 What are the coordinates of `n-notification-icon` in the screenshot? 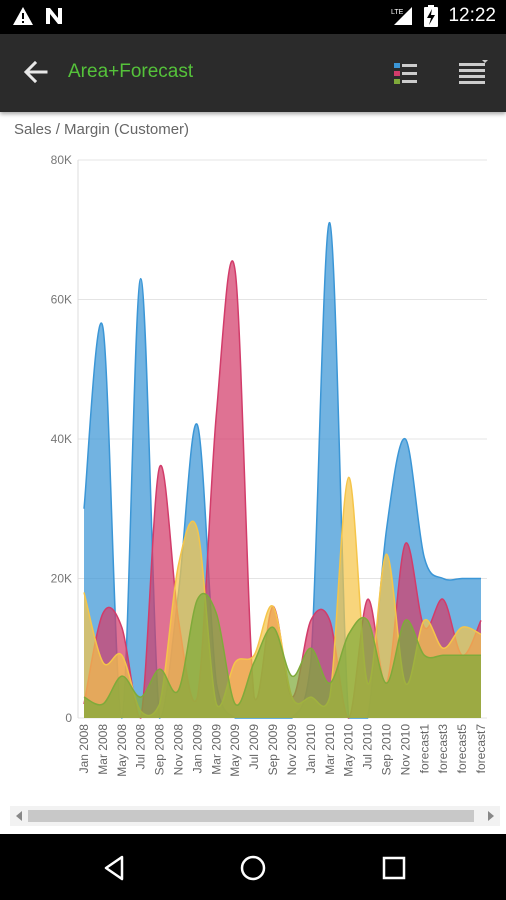 It's located at (54, 16).